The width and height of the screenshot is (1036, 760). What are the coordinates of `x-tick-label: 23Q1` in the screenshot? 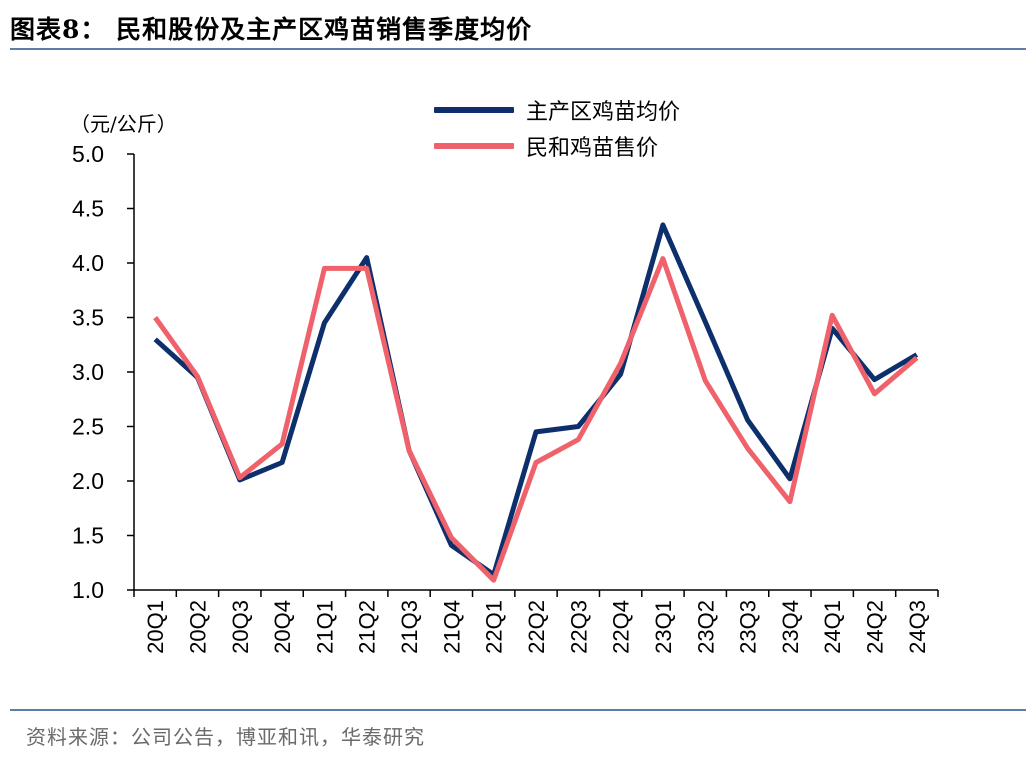 It's located at (663, 627).